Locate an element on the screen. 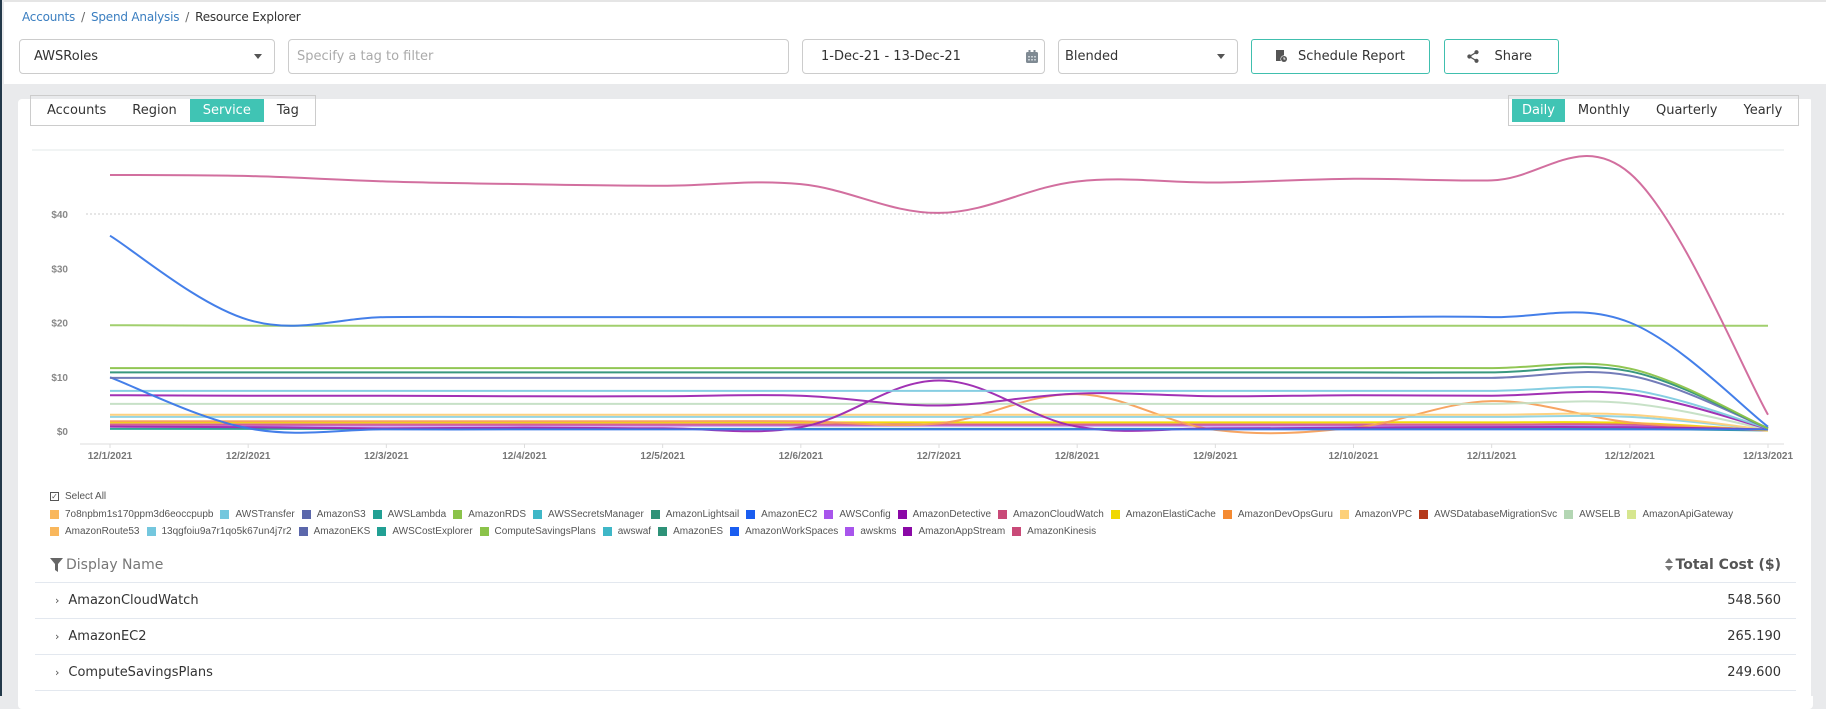  table-row: › AmazonEC2 265.190 is located at coordinates (915, 637).